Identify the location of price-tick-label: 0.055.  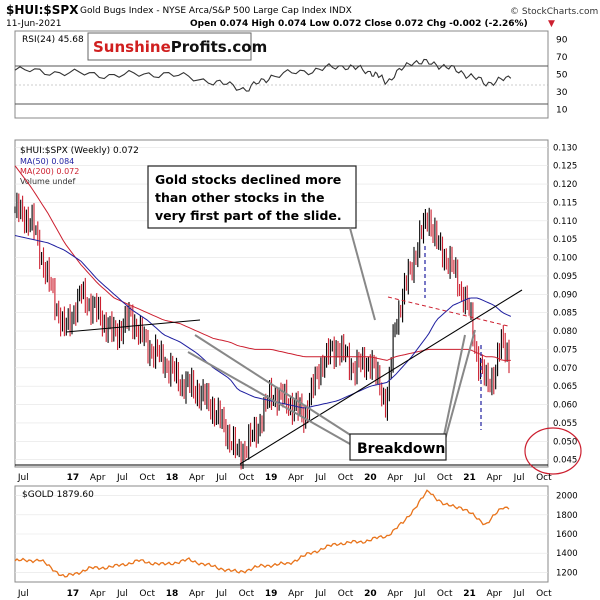
(565, 424).